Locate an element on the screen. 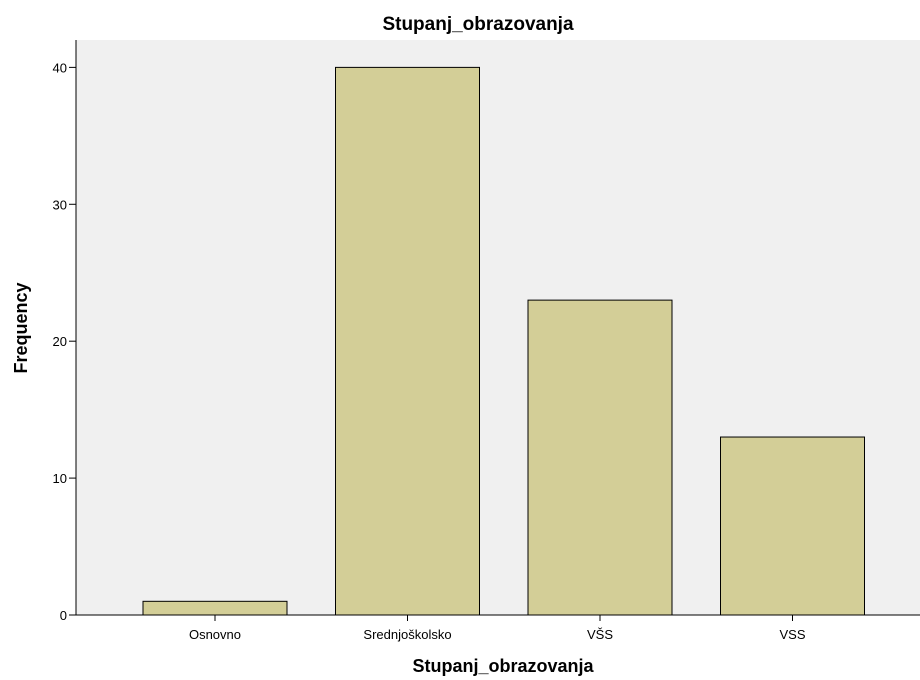  y-tick-label-2: 20 is located at coordinates (60, 341).